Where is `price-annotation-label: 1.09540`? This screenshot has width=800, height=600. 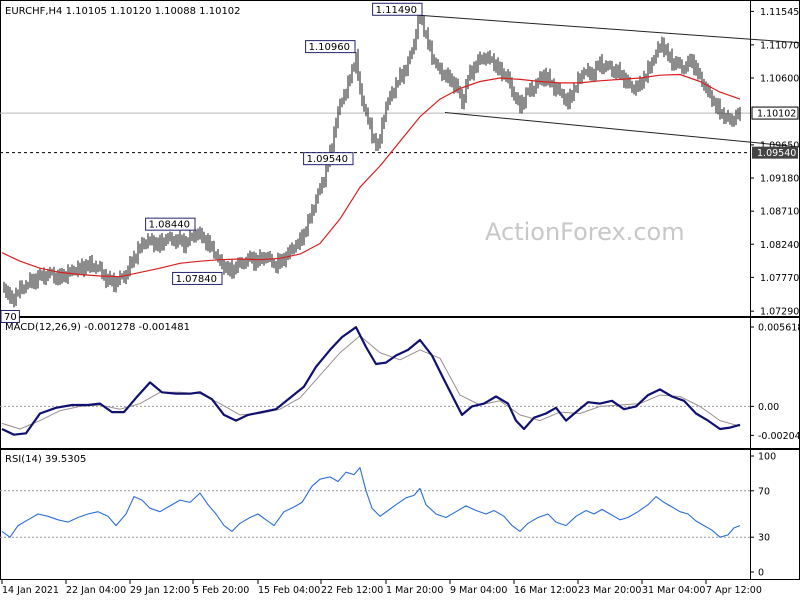 price-annotation-label: 1.09540 is located at coordinates (327, 159).